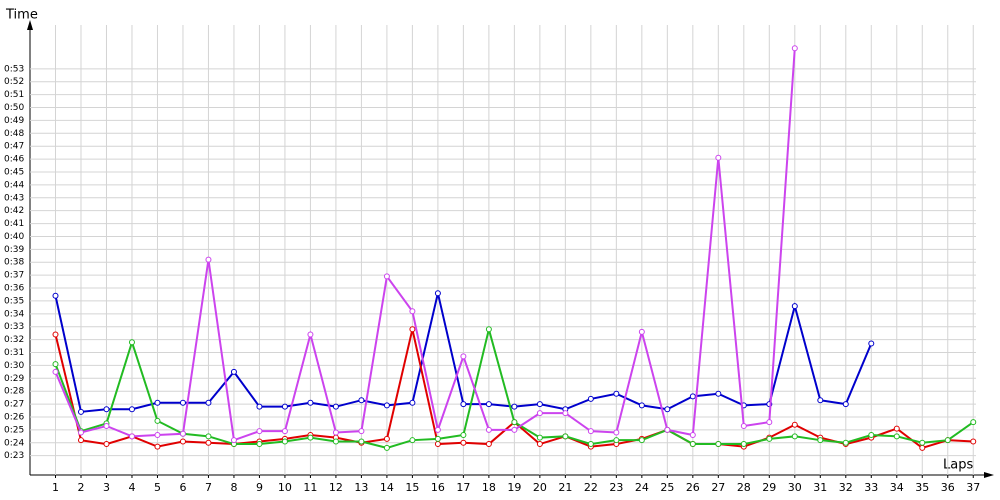 This screenshot has width=1000, height=500. What do you see at coordinates (540, 487) in the screenshot?
I see `x-tick-label: 20` at bounding box center [540, 487].